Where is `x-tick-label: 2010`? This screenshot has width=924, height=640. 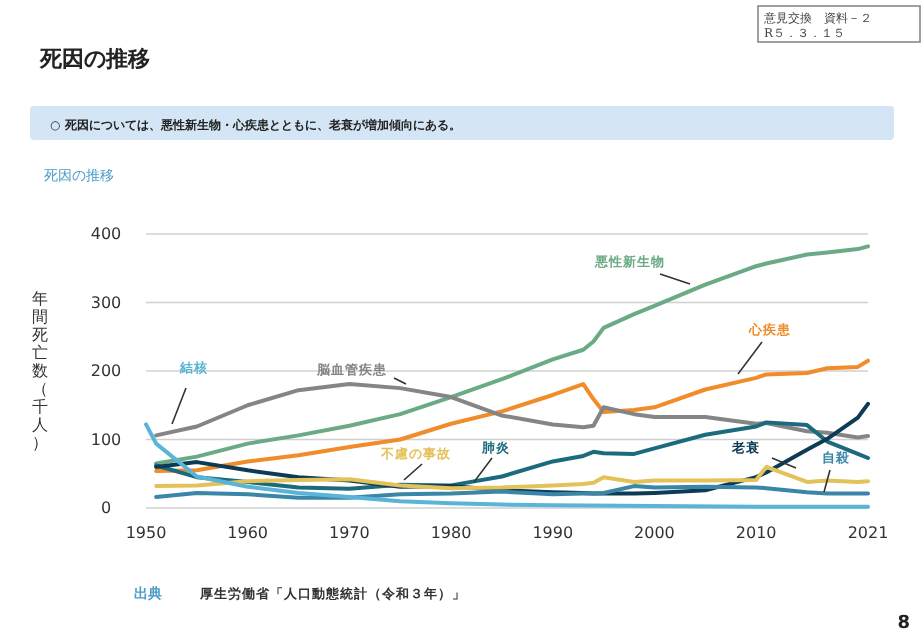
x-tick-label: 2010 is located at coordinates (756, 533).